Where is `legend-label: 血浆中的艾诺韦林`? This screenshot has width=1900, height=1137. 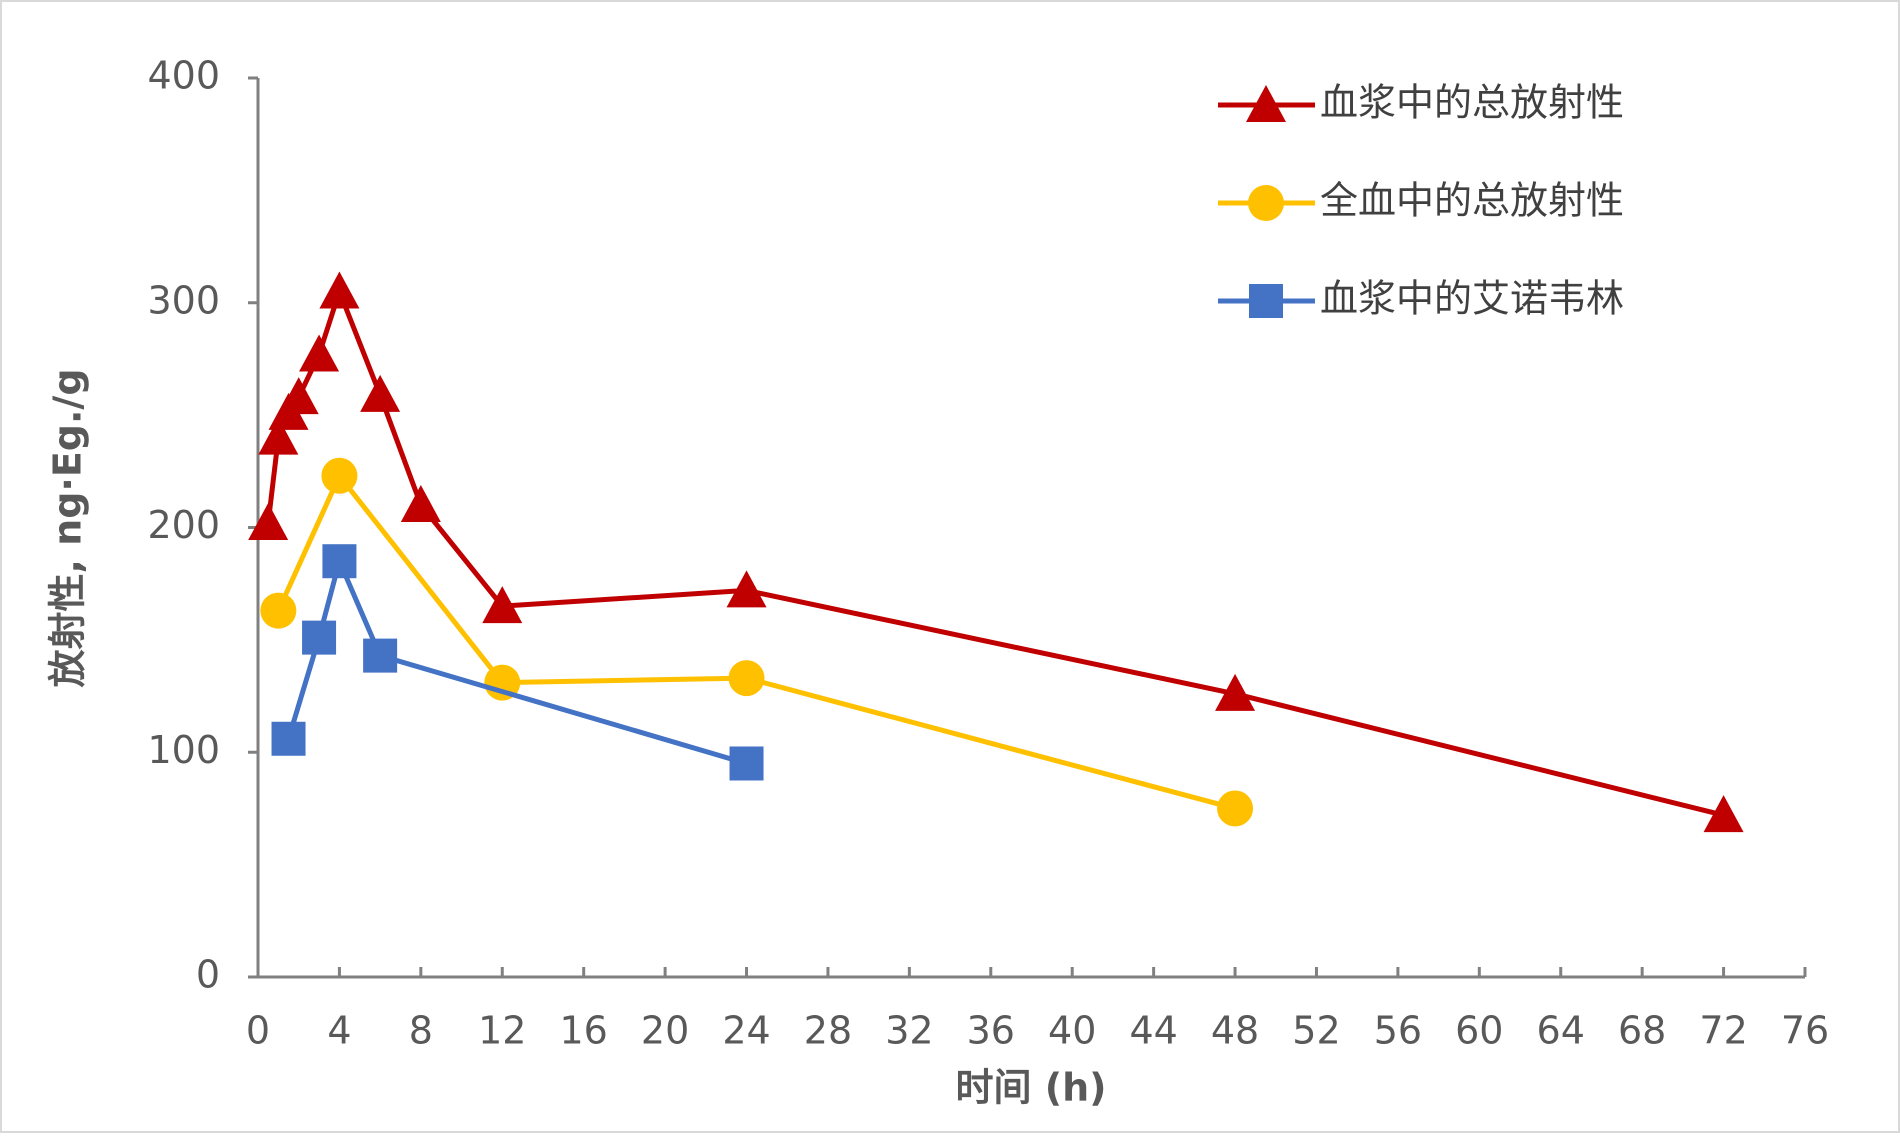
legend-label: 血浆中的艾诺韦林 is located at coordinates (1472, 299).